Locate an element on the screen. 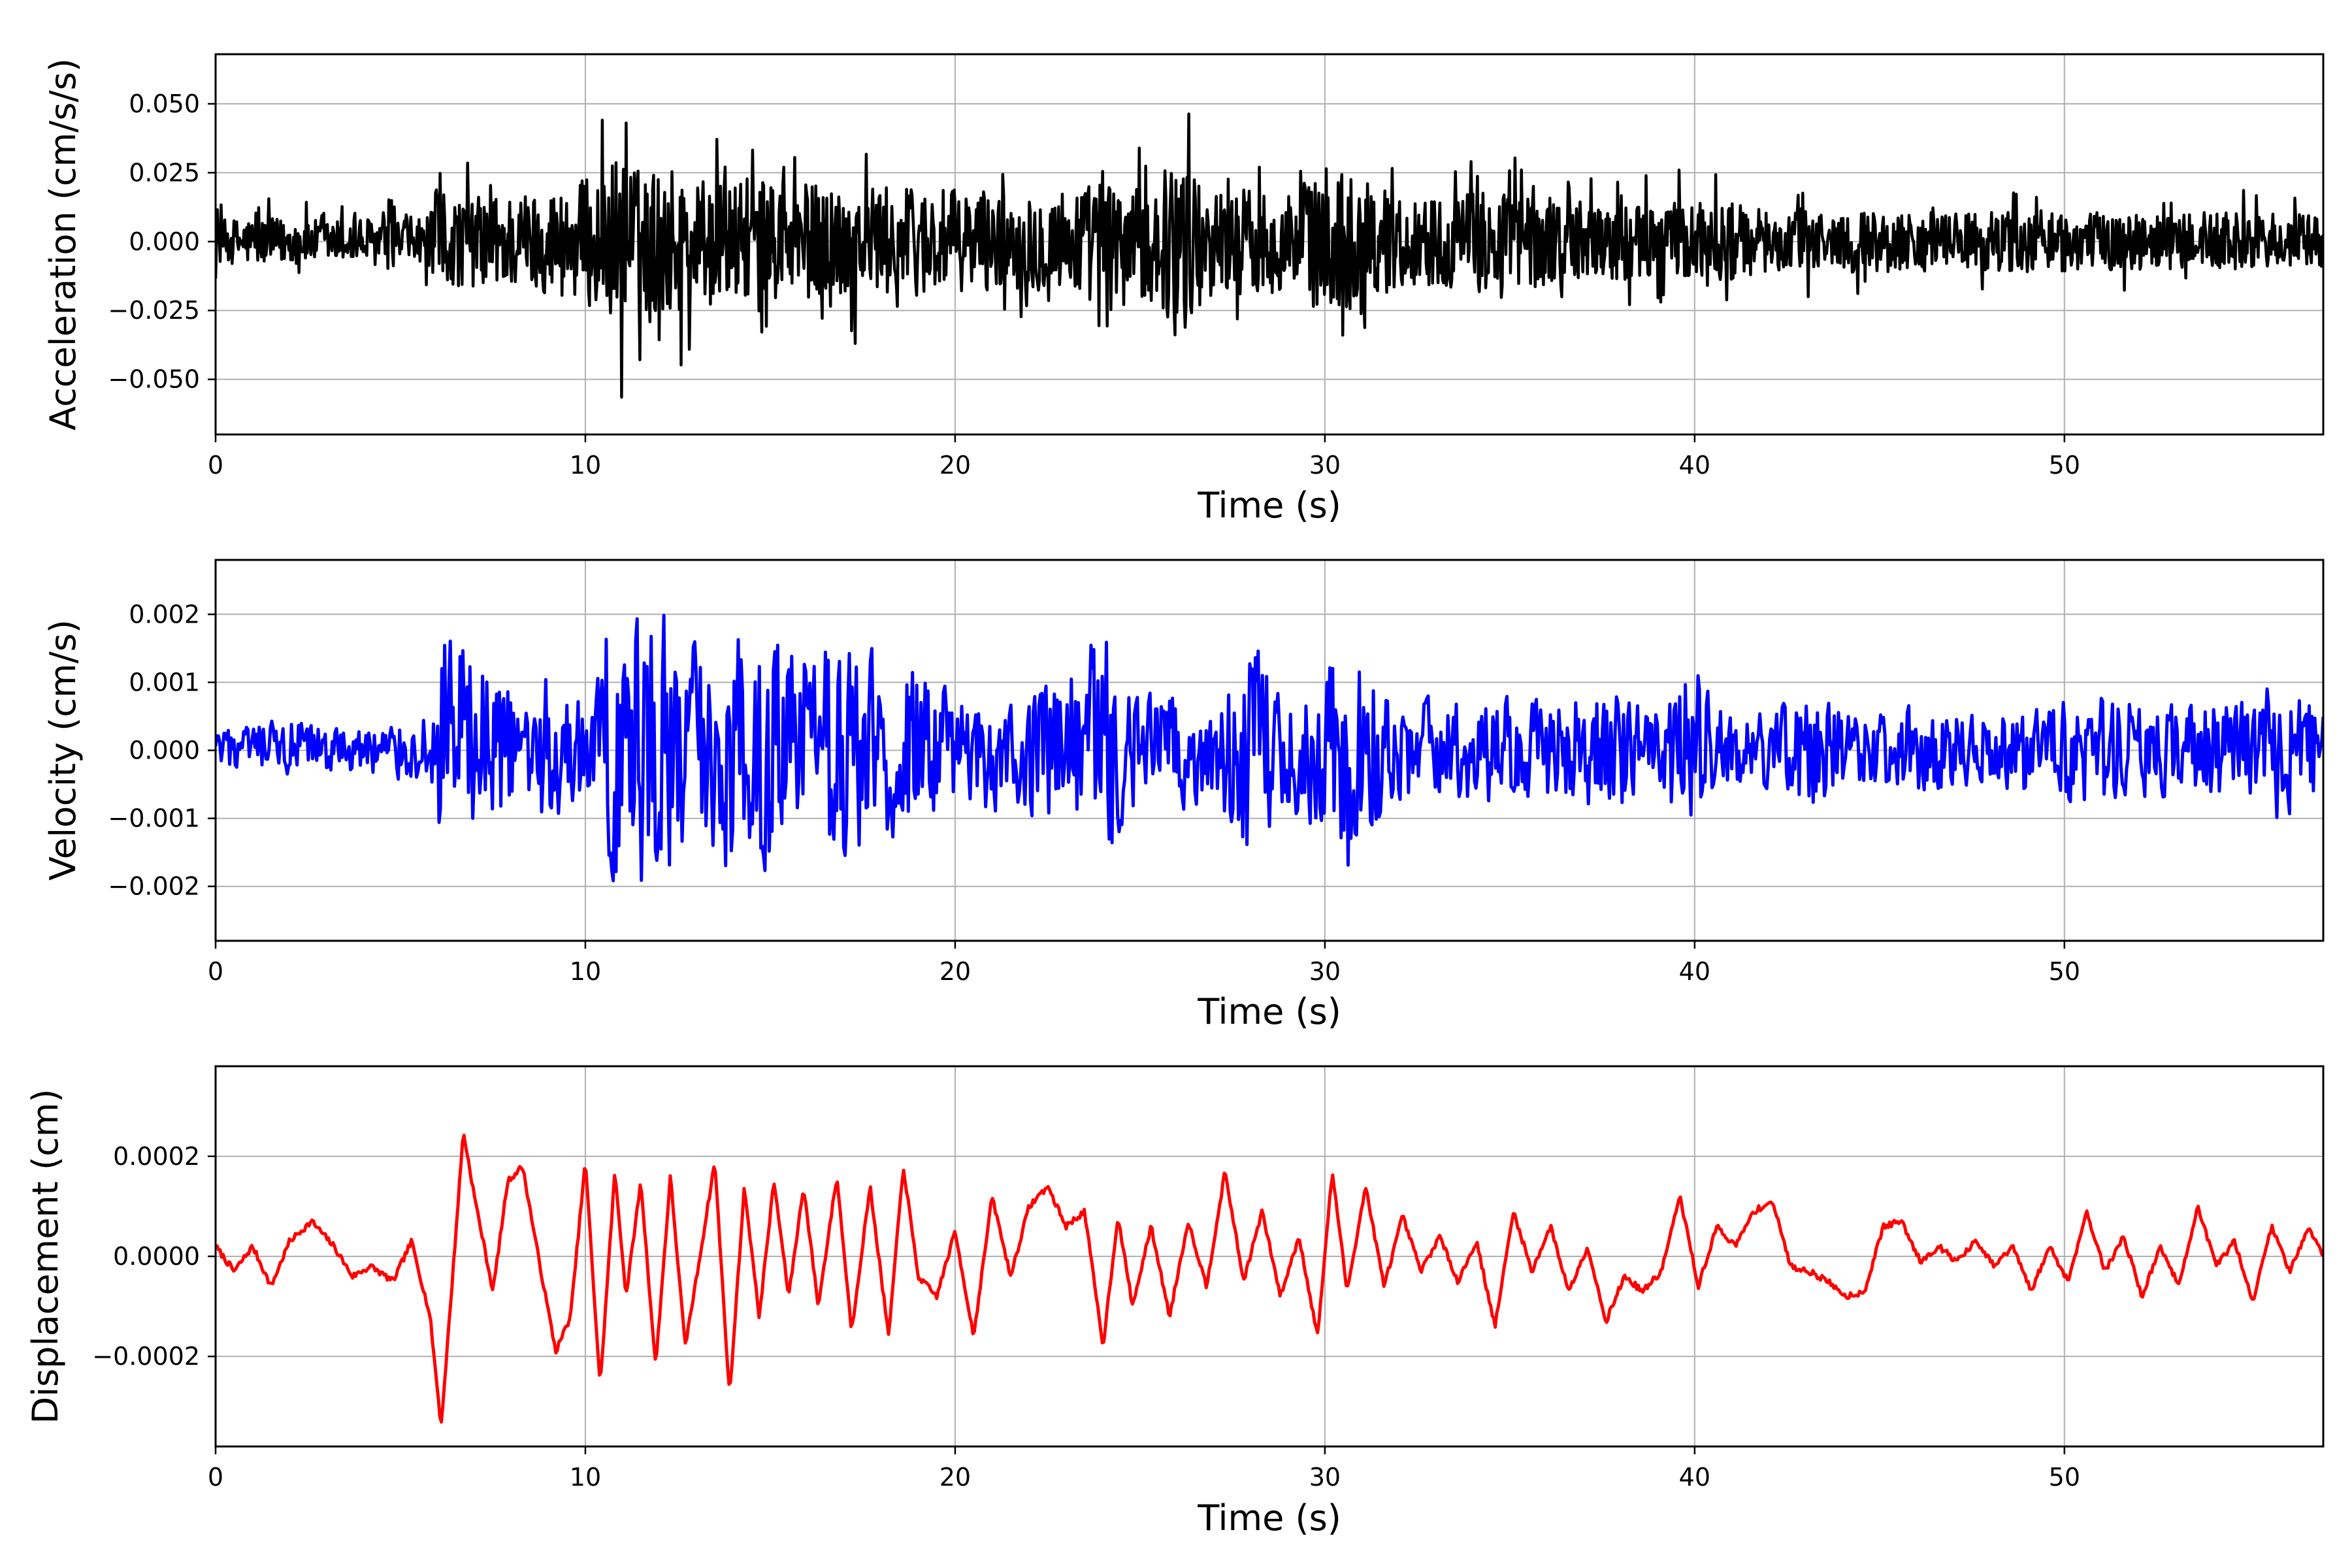  displacement-x-tick-label-0: 0 is located at coordinates (215, 1477).